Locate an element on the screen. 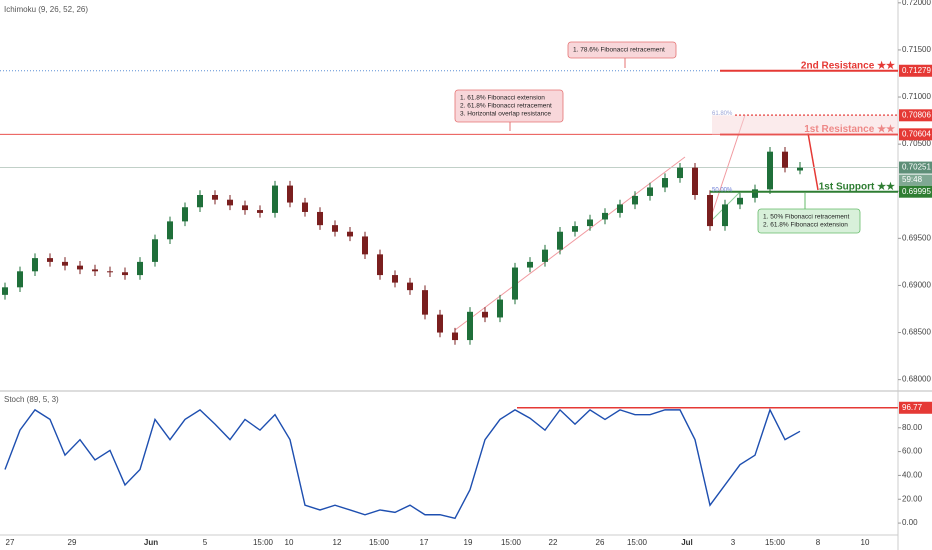 The height and width of the screenshot is (550, 932). price-label: 0.00 is located at coordinates (910, 522).